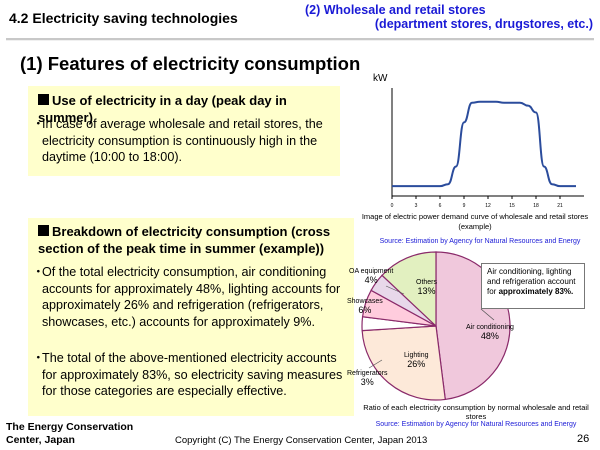  Describe the element at coordinates (70, 427) in the screenshot. I see `footer-org-line-1: The Energy Conservation` at that location.